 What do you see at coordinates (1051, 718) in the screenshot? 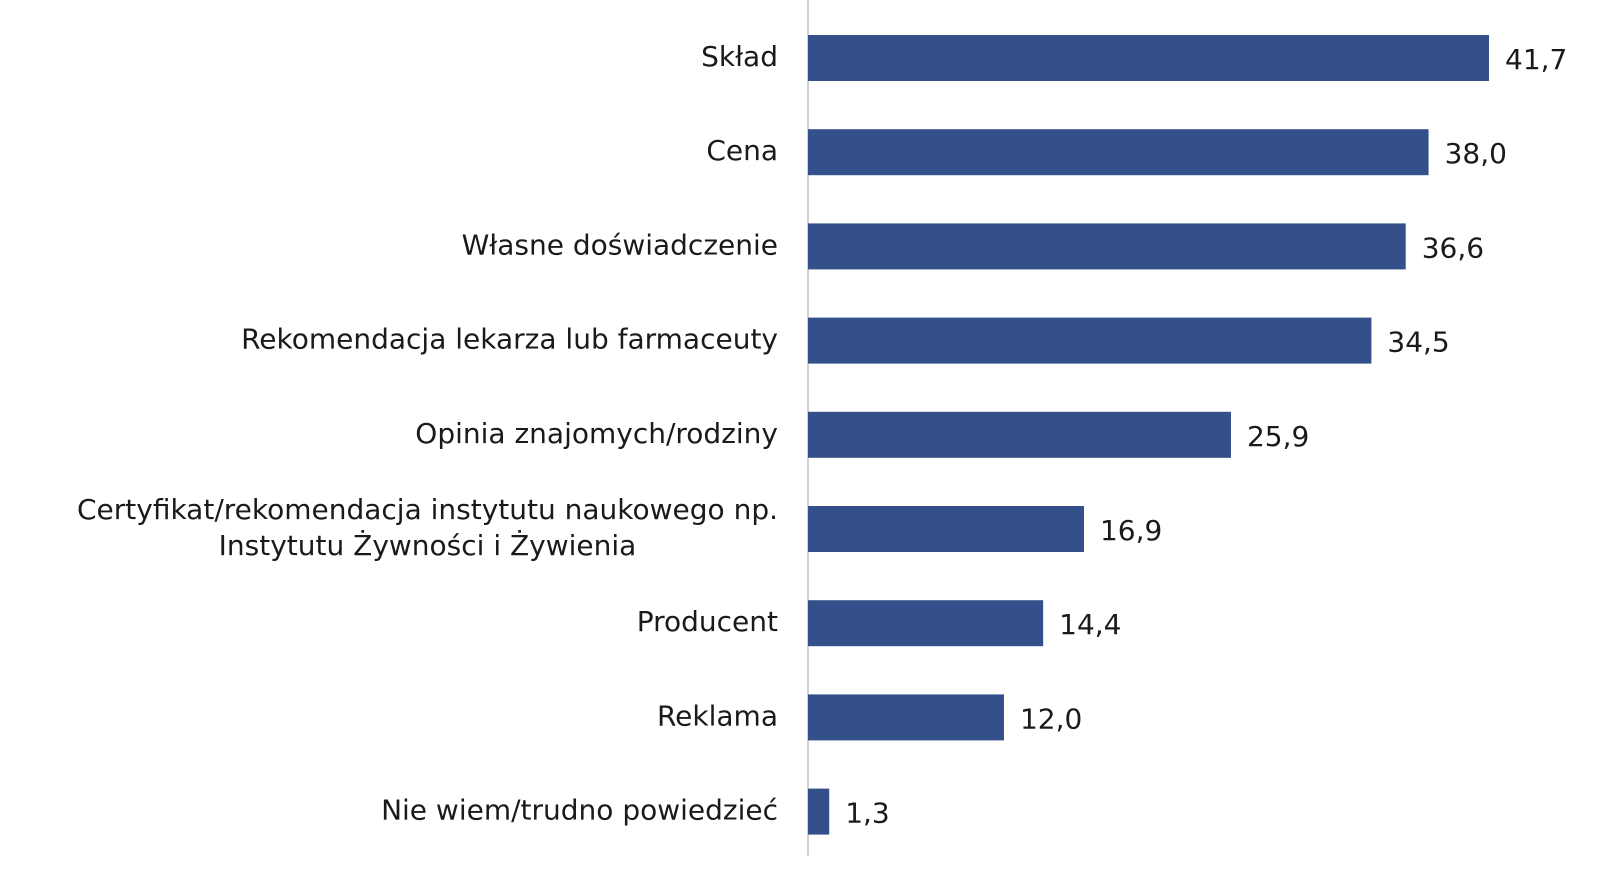
I see `value-label: 12,0` at bounding box center [1051, 718].